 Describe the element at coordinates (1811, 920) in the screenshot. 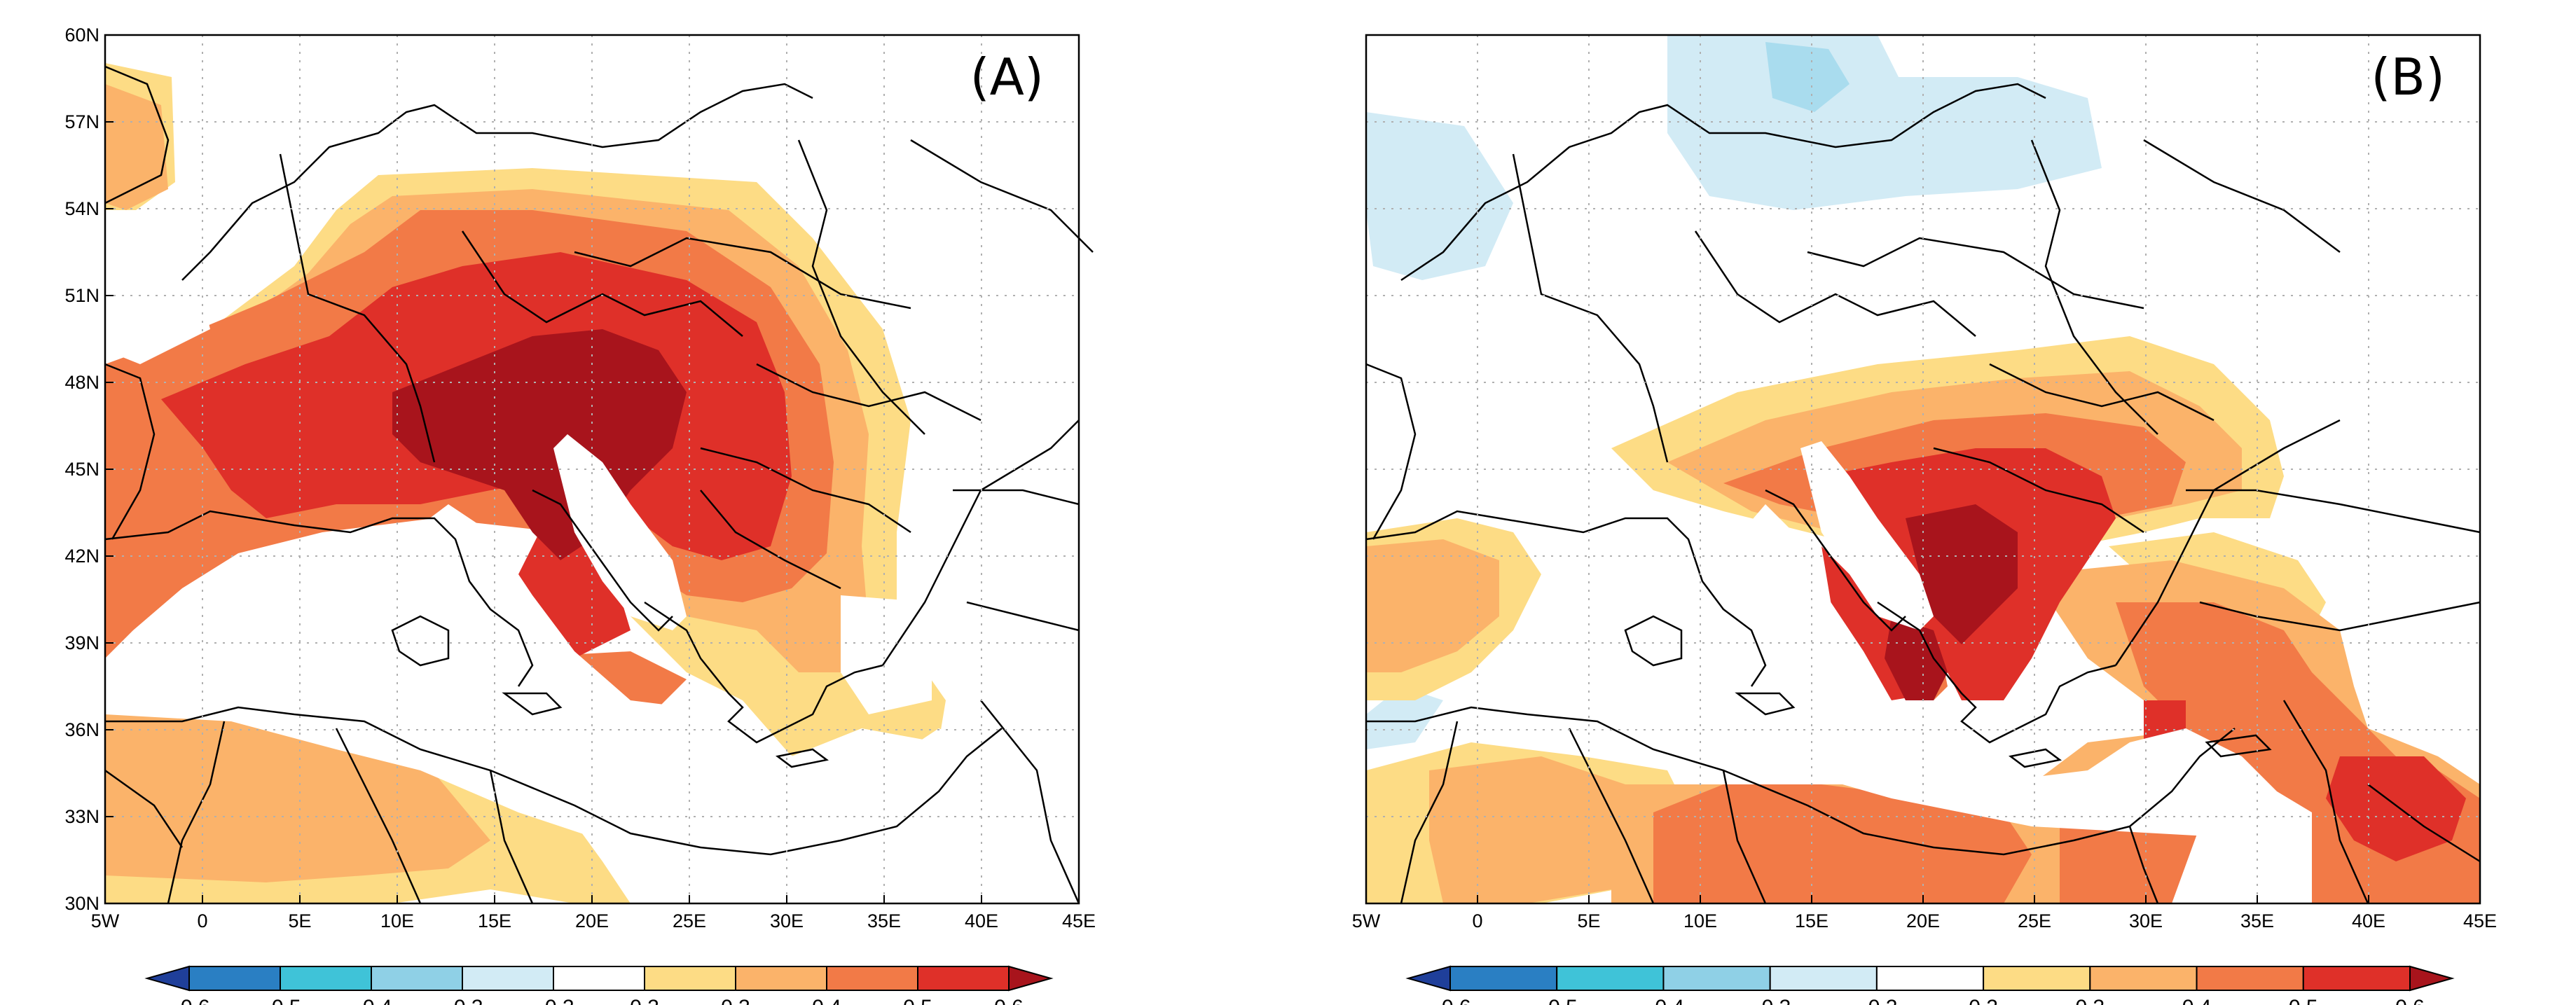

I see `panel-b-x-tick-label: 15E` at that location.